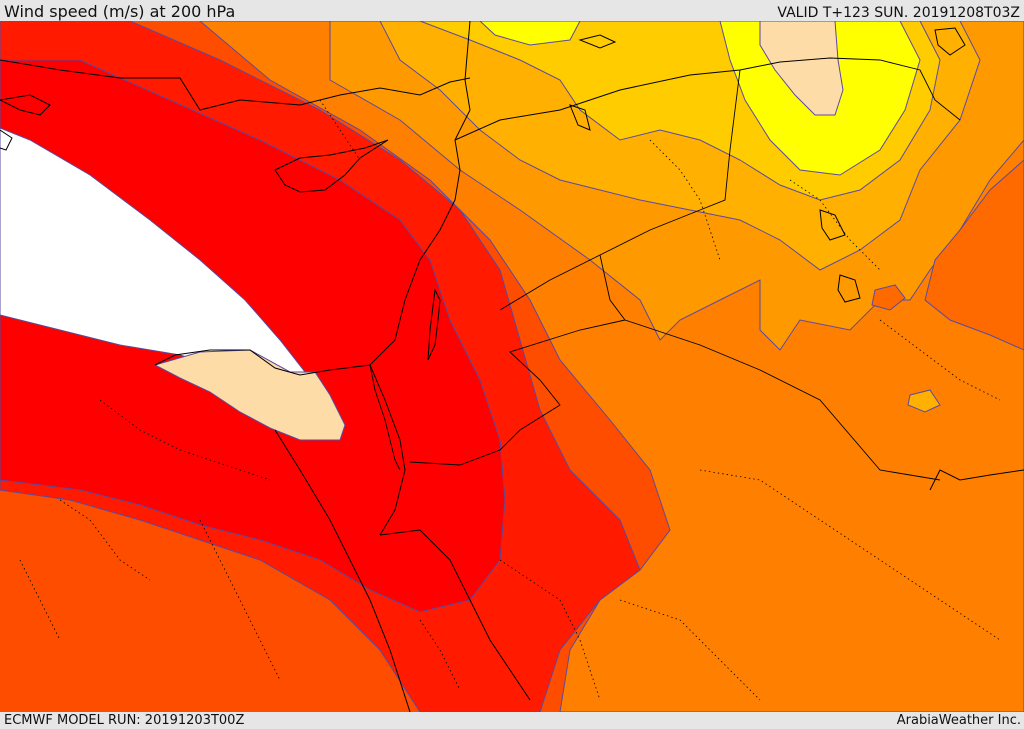 This screenshot has width=1024, height=729. What do you see at coordinates (124, 720) in the screenshot?
I see `model-run-label: ECMWF MODEL RUN: 20191203T00Z` at bounding box center [124, 720].